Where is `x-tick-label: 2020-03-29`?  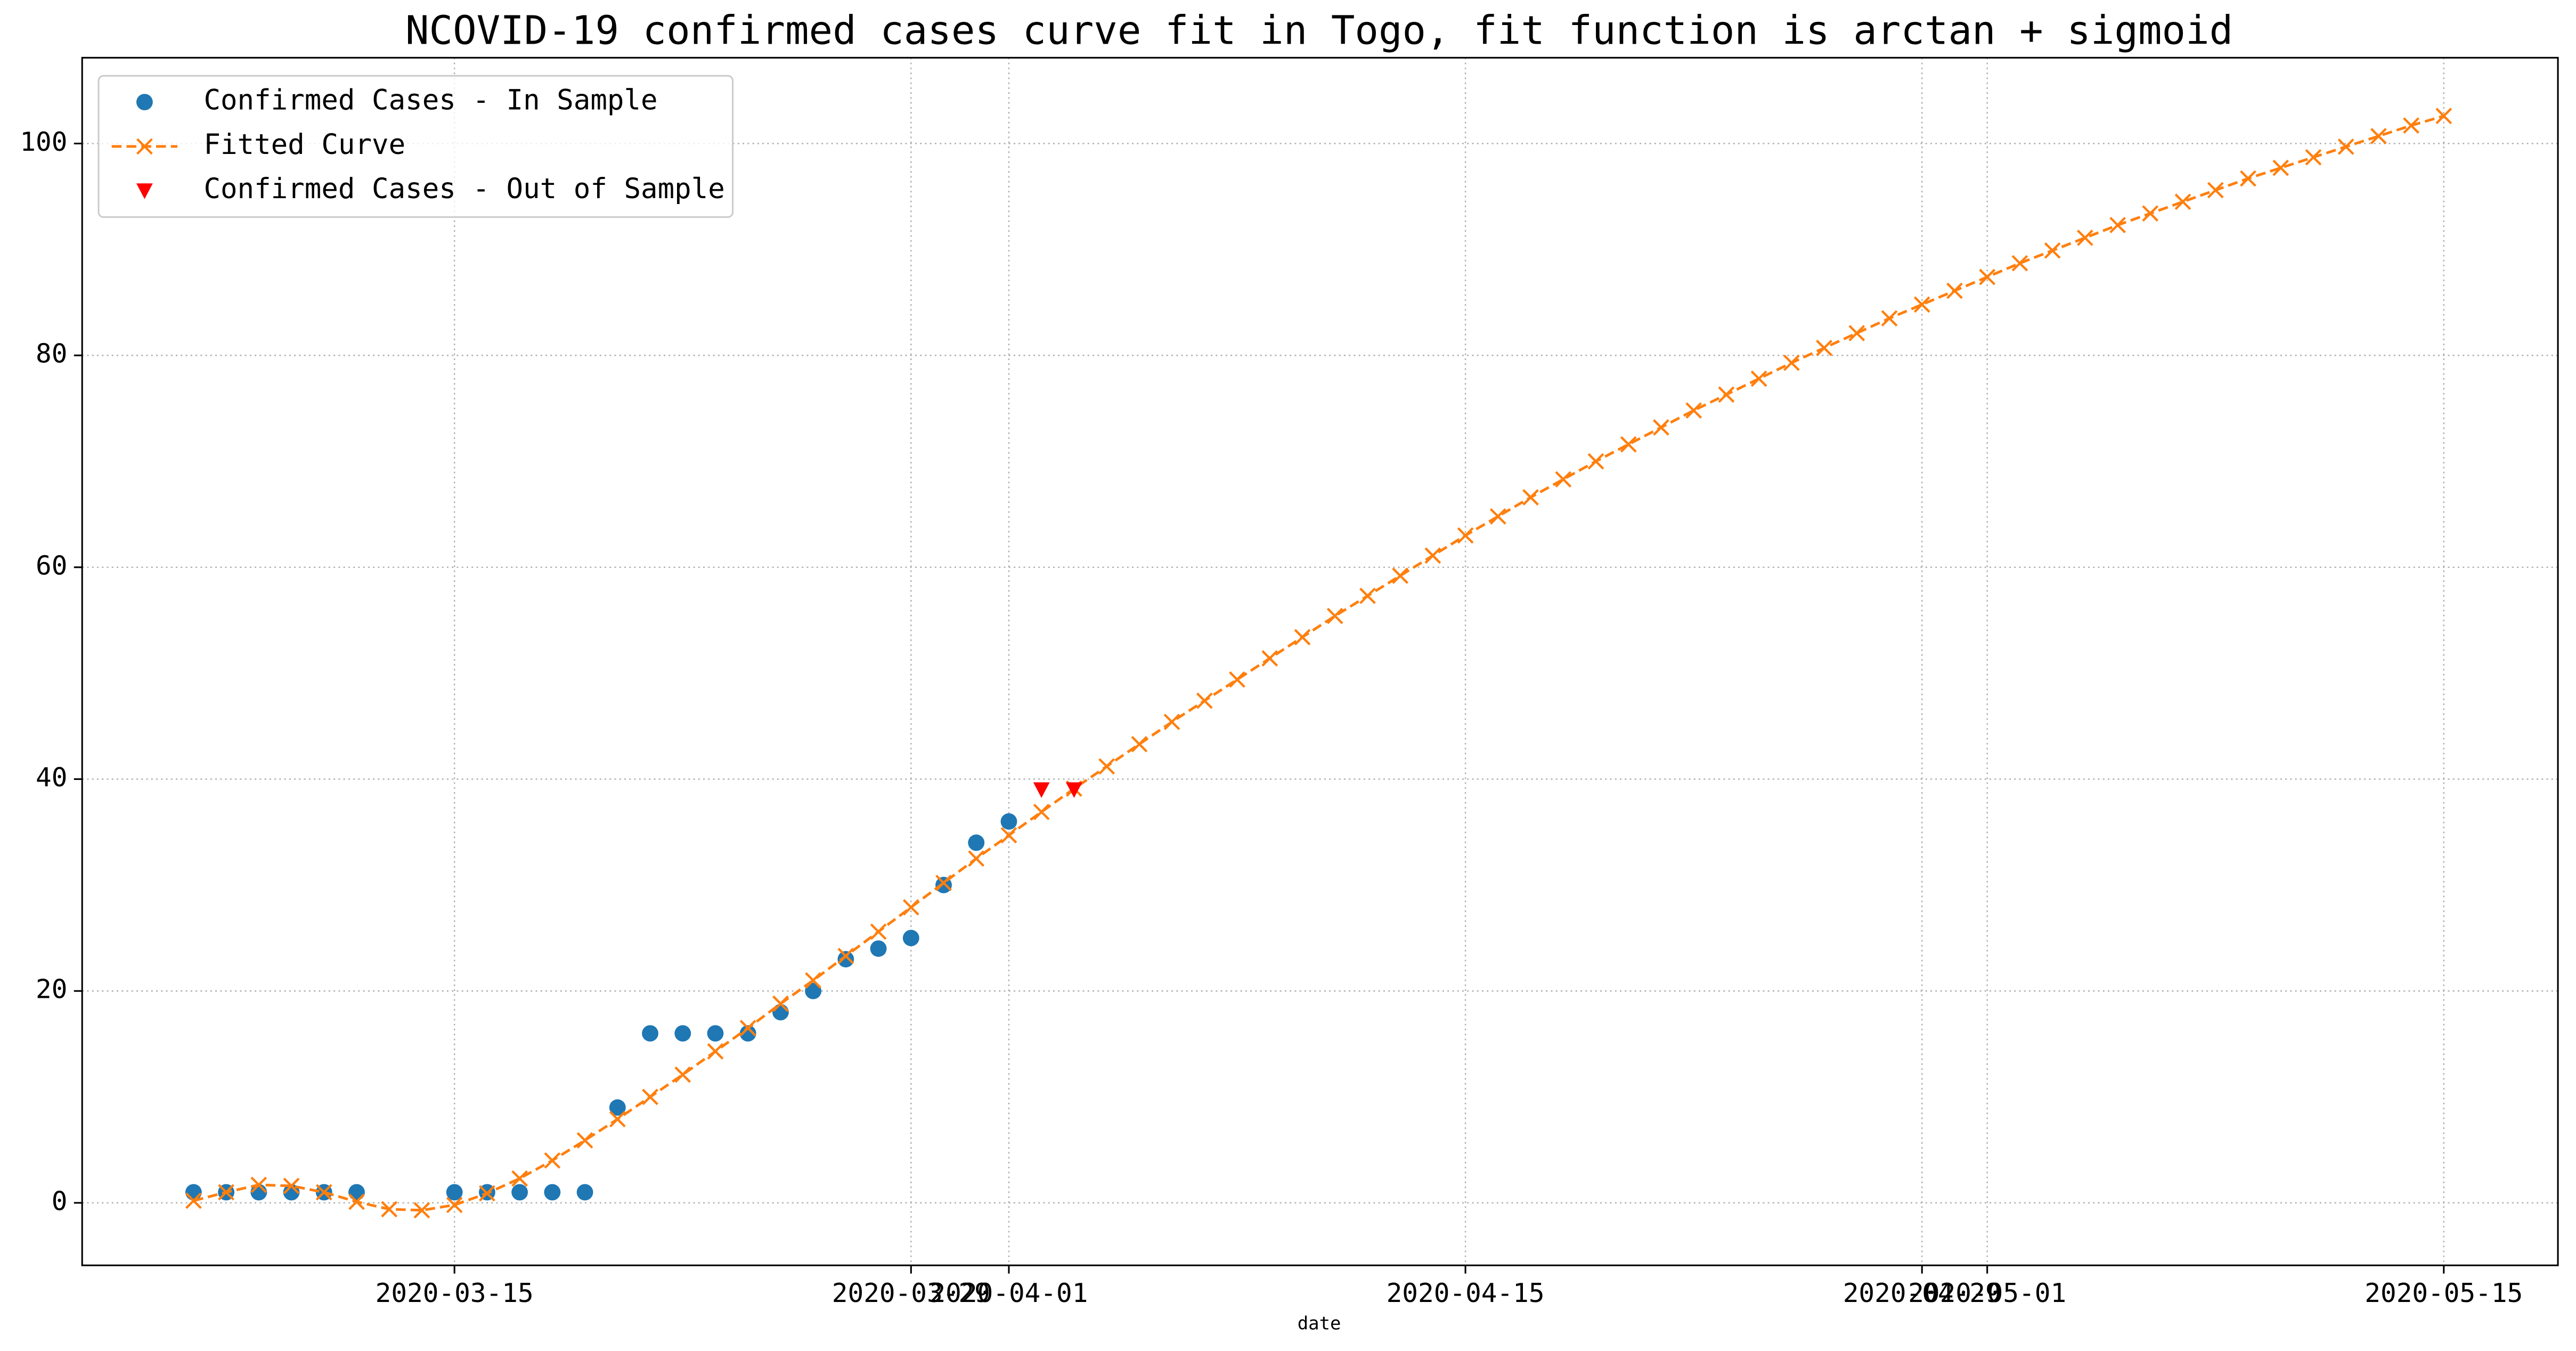 x-tick-label: 2020-03-29 is located at coordinates (911, 1293).